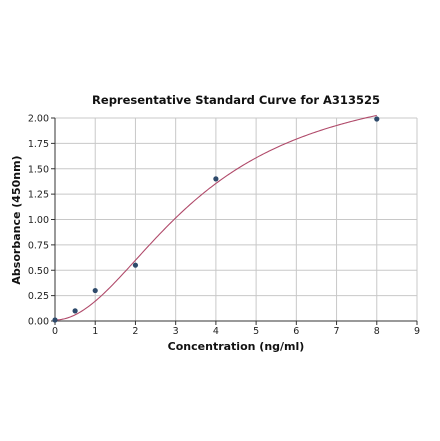 The height and width of the screenshot is (441, 440). What do you see at coordinates (256, 331) in the screenshot?
I see `x-tick-label: 5` at bounding box center [256, 331].